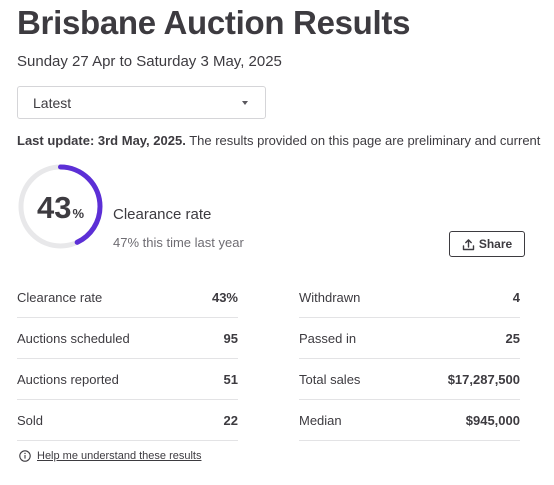 The width and height of the screenshot is (554, 485). I want to click on stat-value: 43%, so click(224, 297).